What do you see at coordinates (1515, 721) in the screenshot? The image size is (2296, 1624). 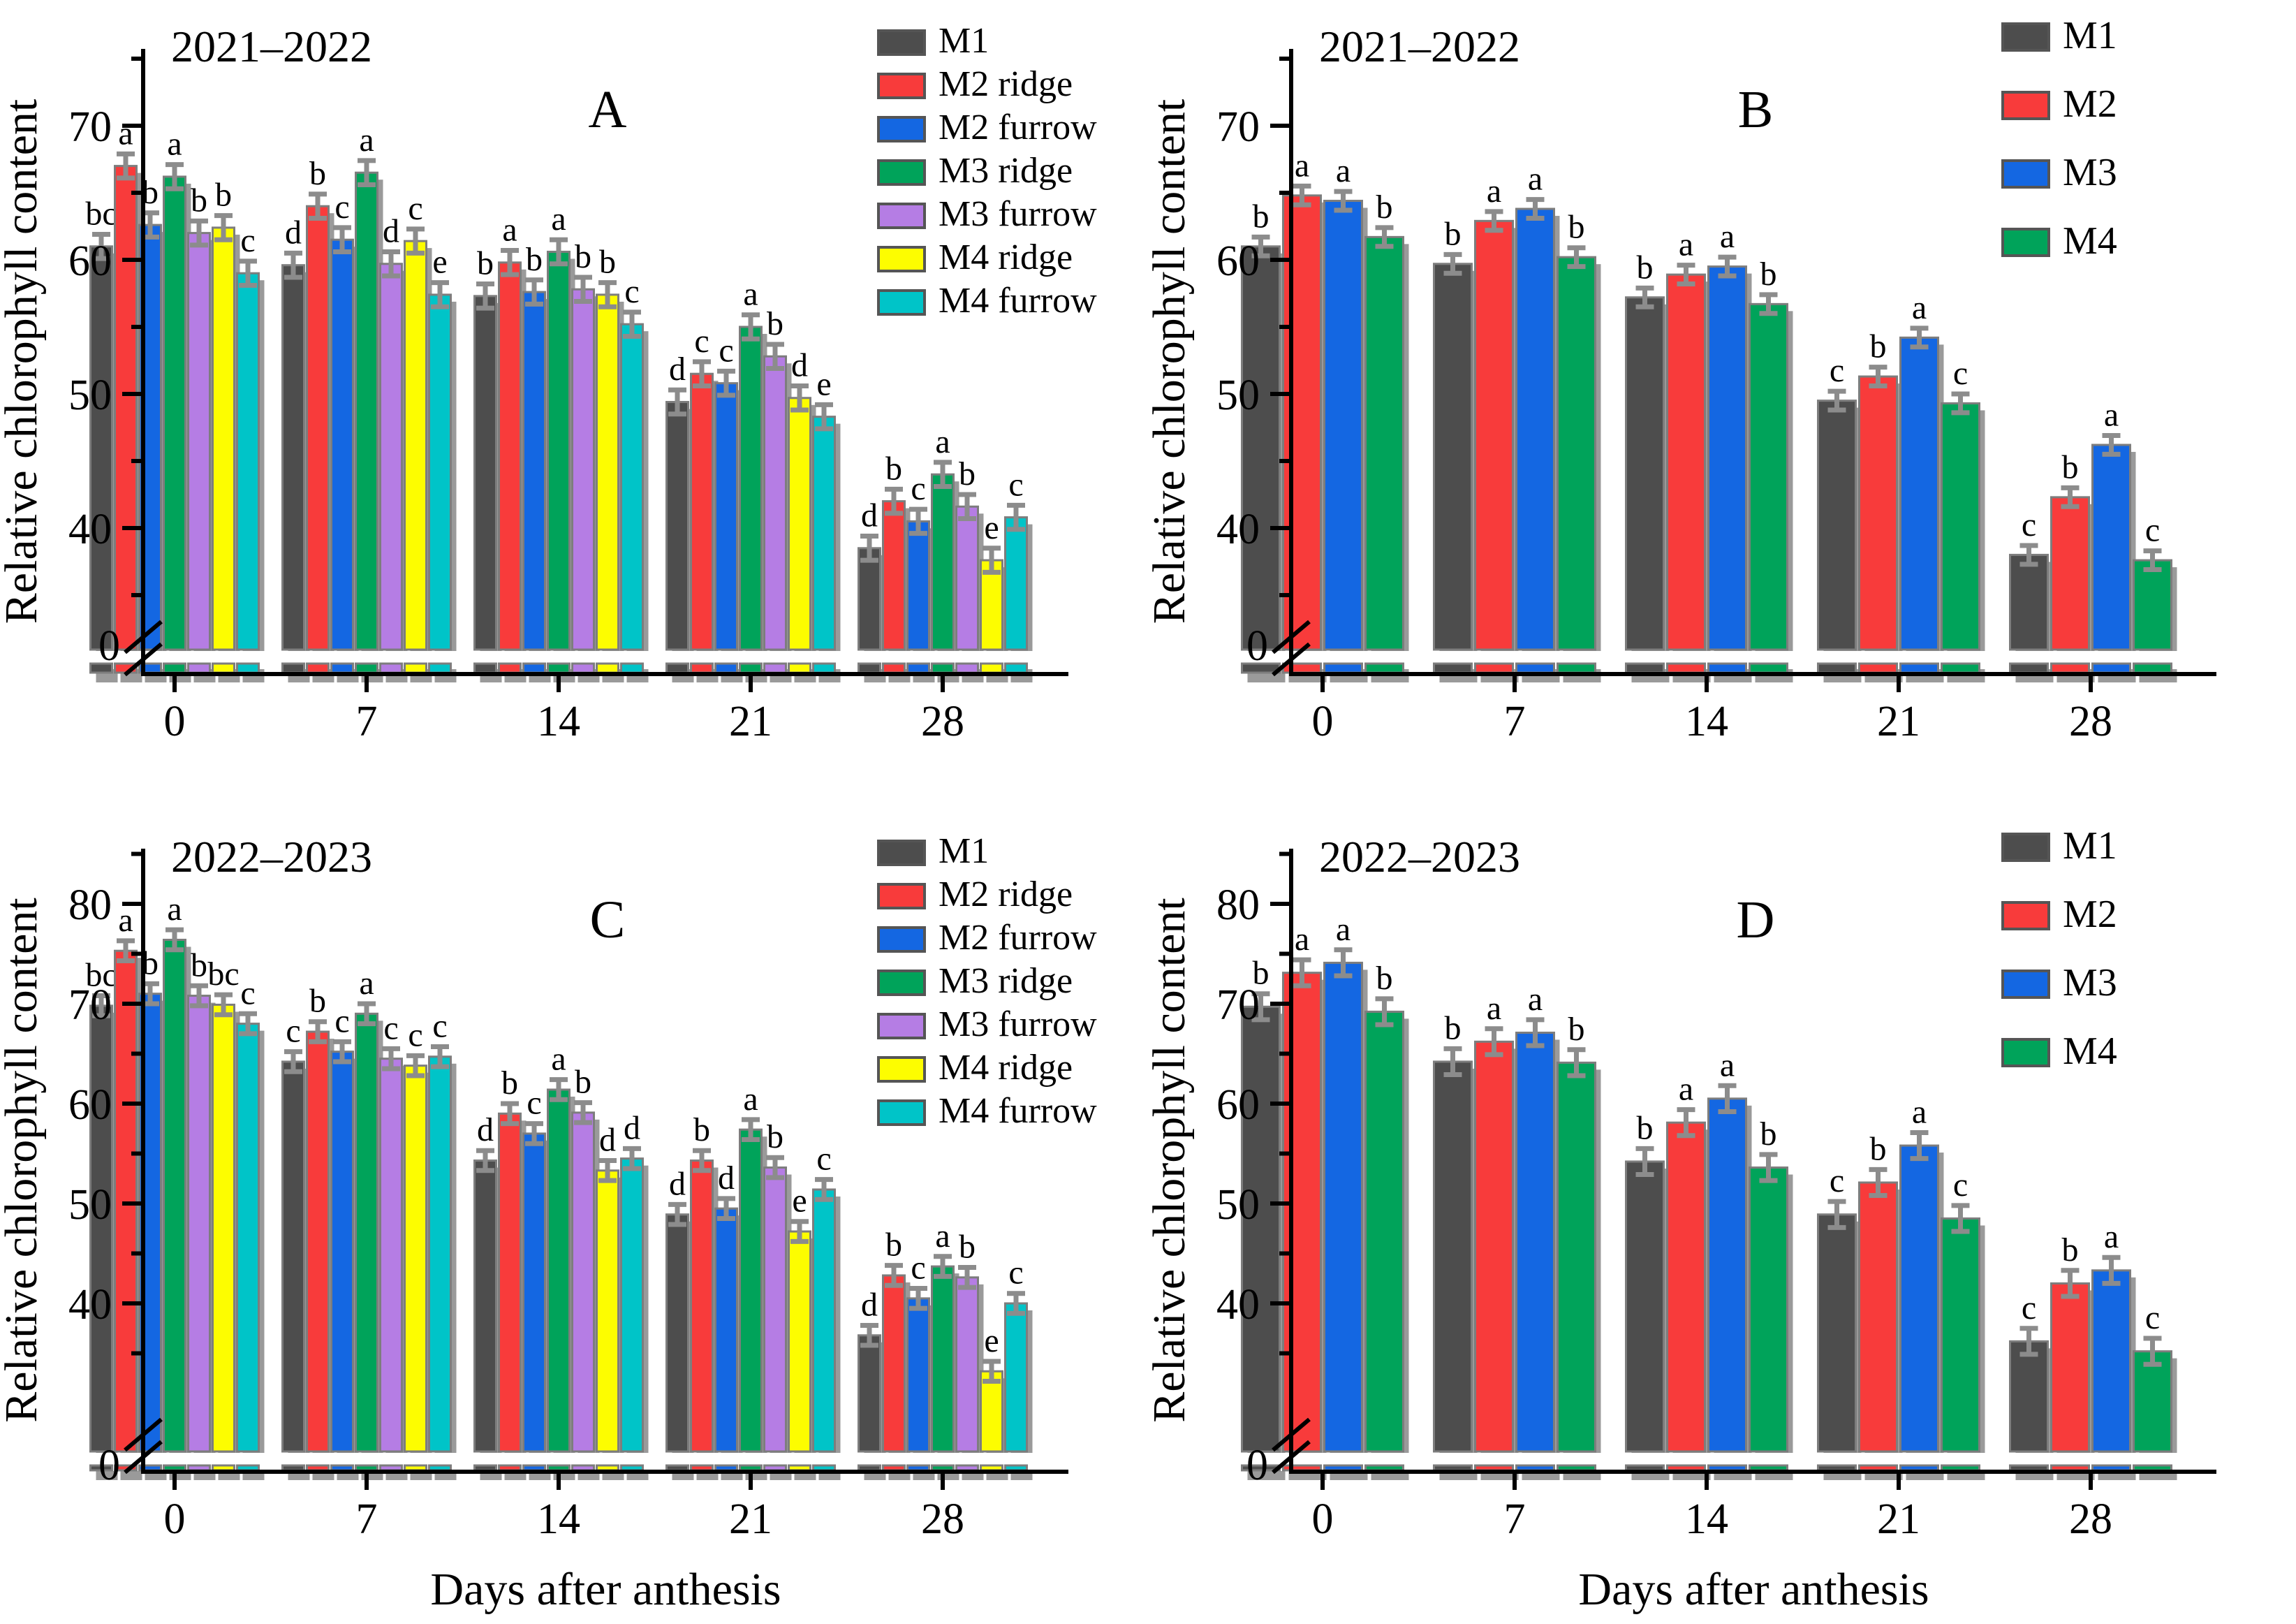 I see `x-tick-label: 7` at bounding box center [1515, 721].